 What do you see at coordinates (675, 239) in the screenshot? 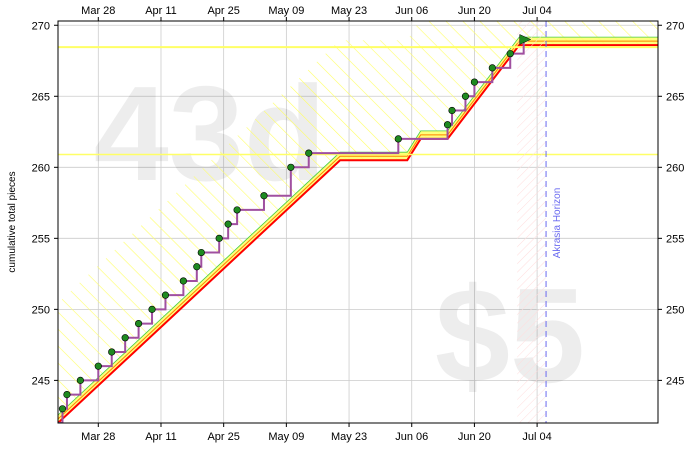
I see `y-tick-label-right: 255` at bounding box center [675, 239].